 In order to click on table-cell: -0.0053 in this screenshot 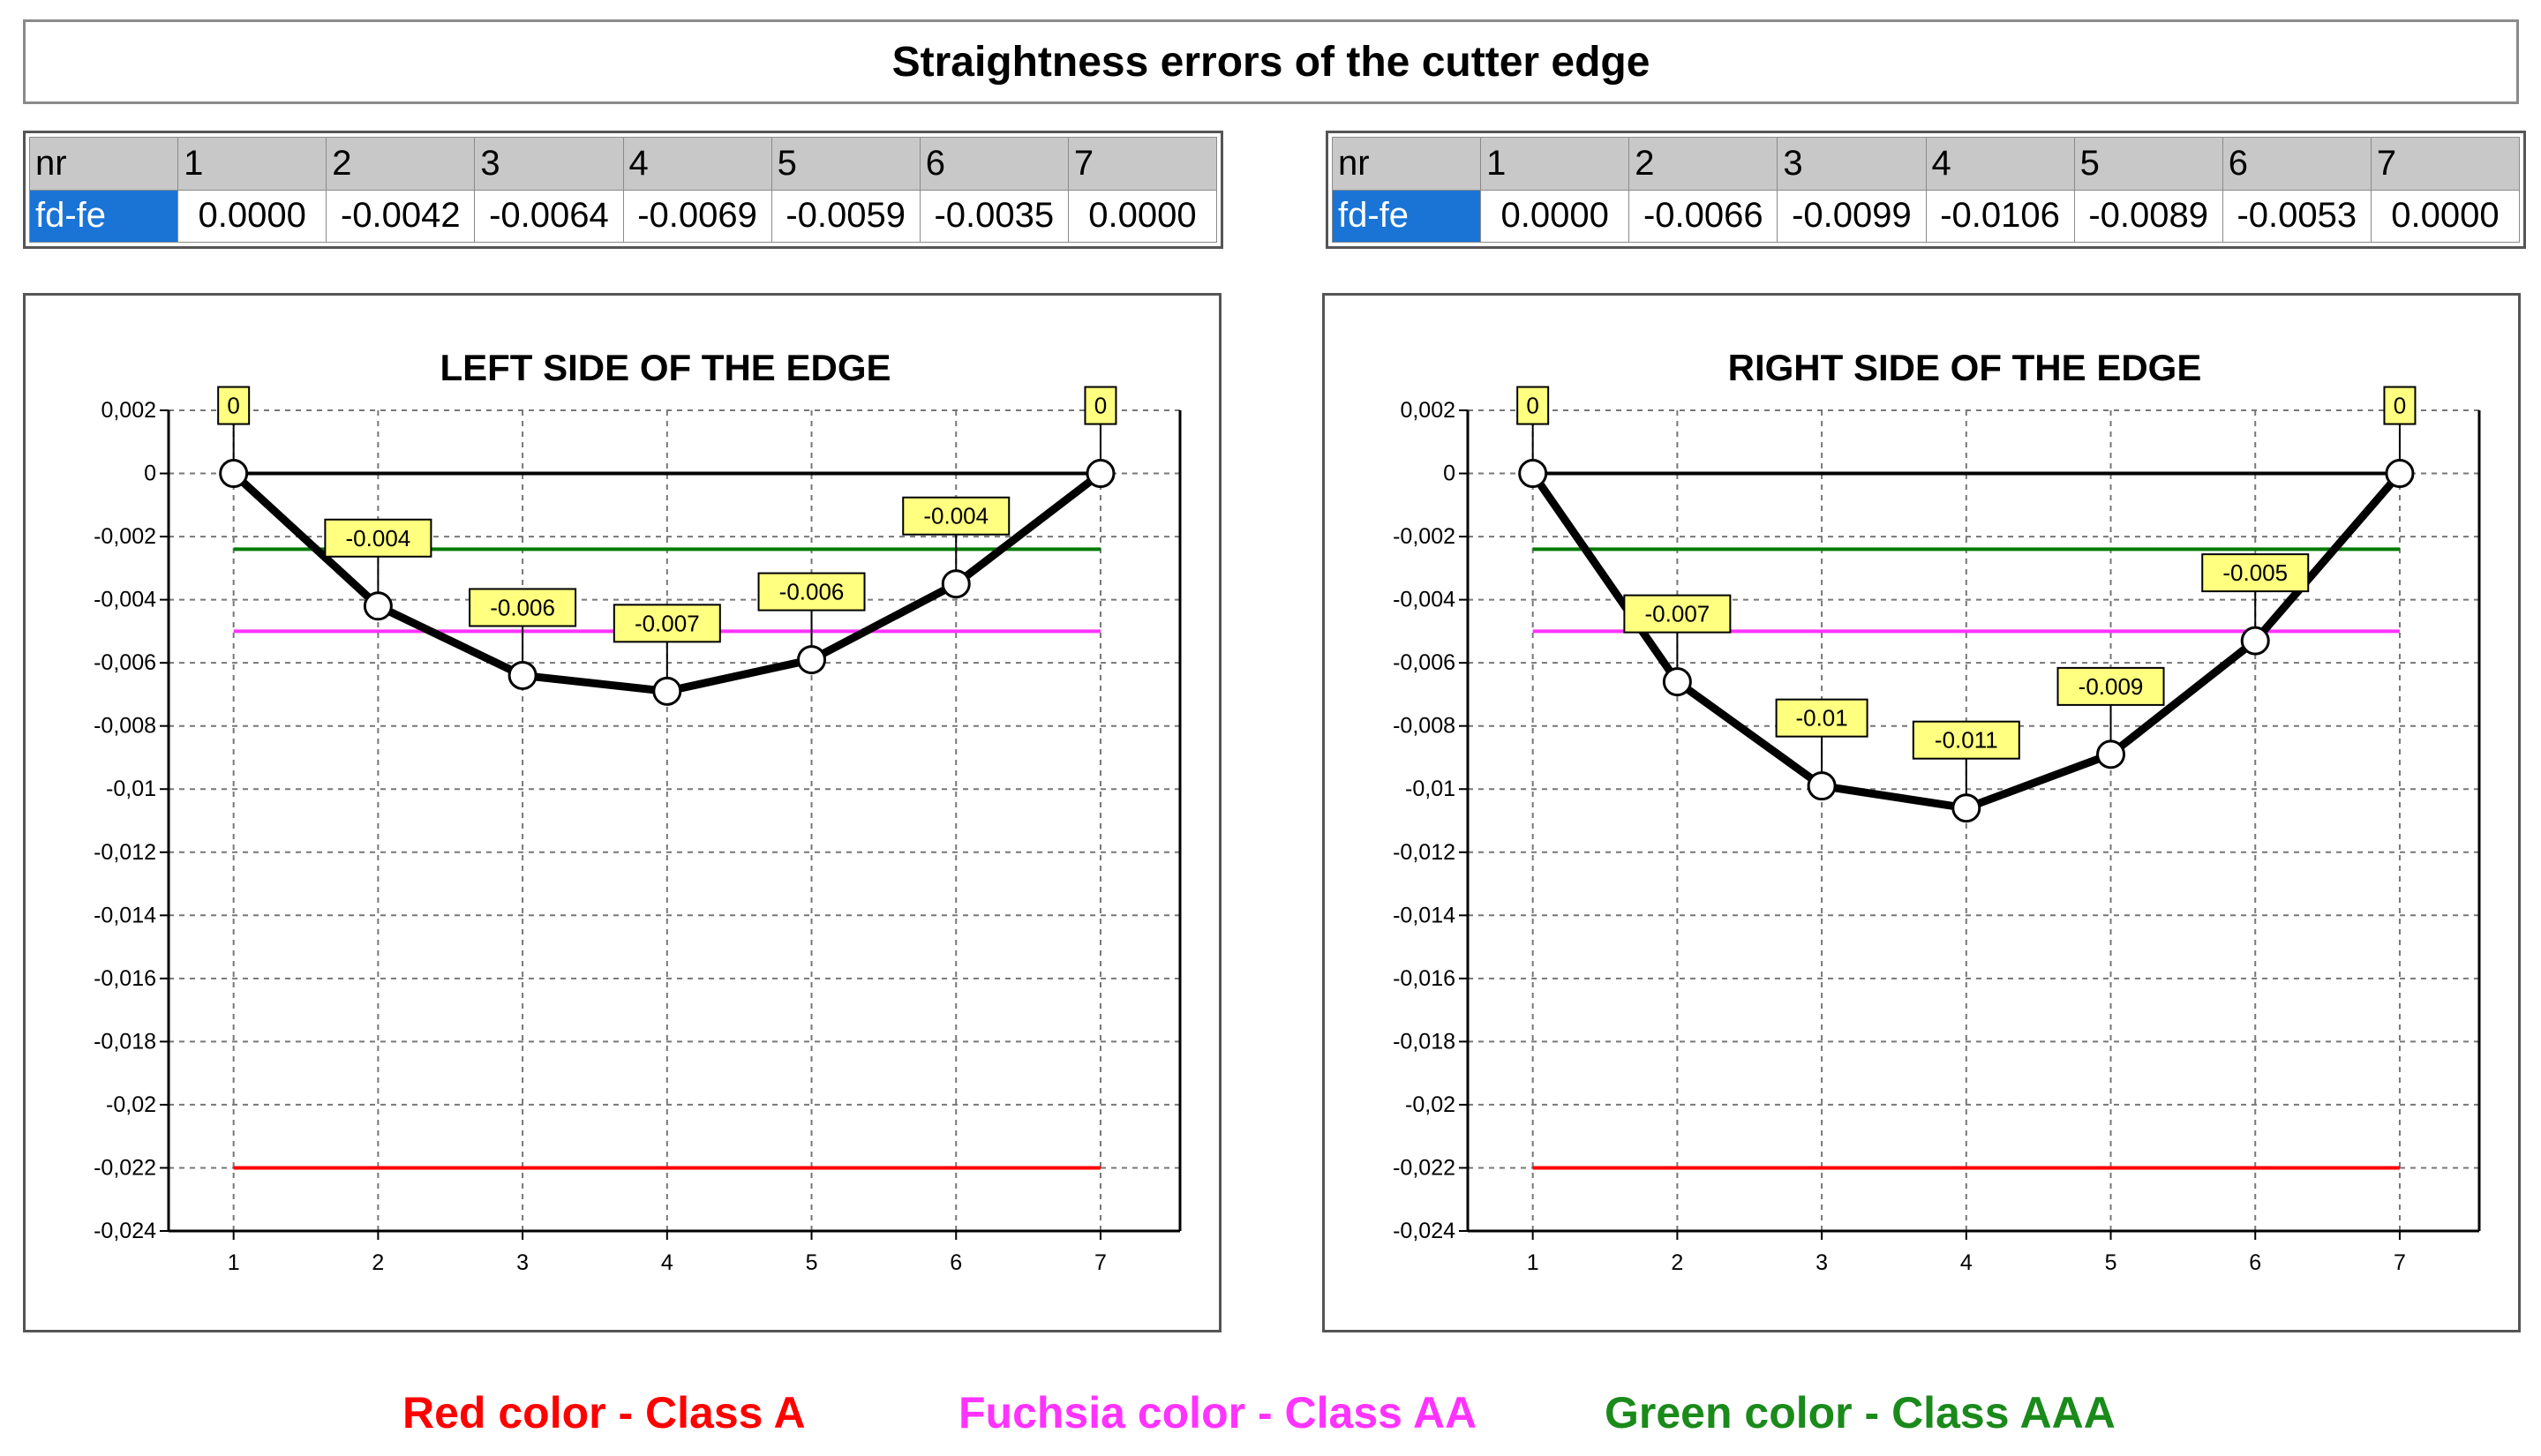, I will do `click(2296, 216)`.